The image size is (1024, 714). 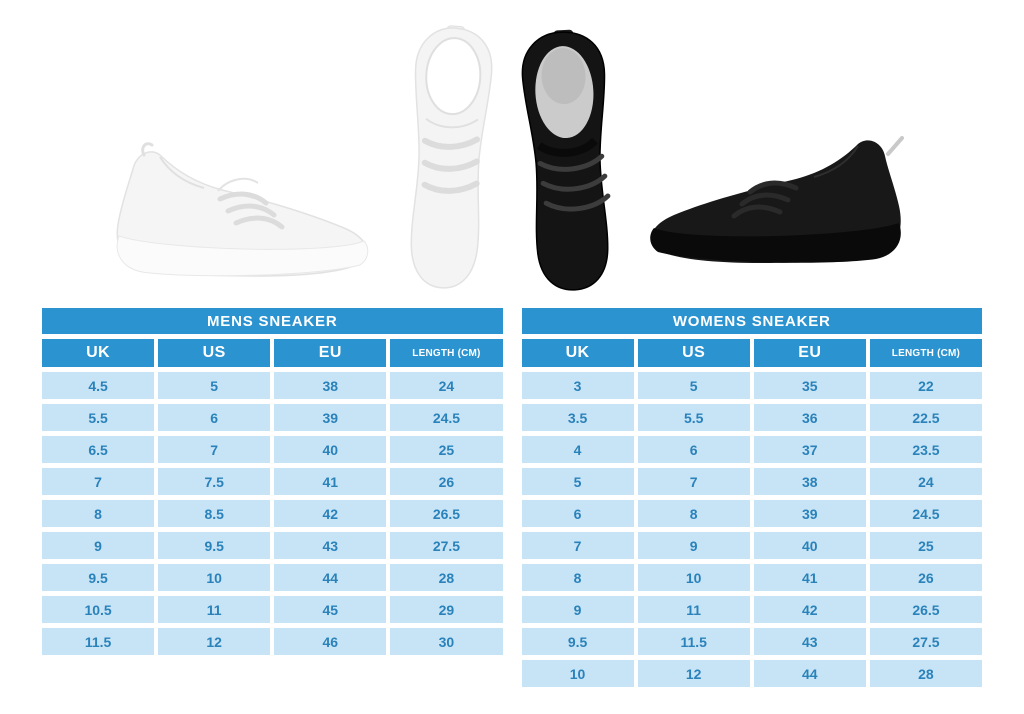 I want to click on table-row: 4 6 37 23.5, so click(x=751, y=449).